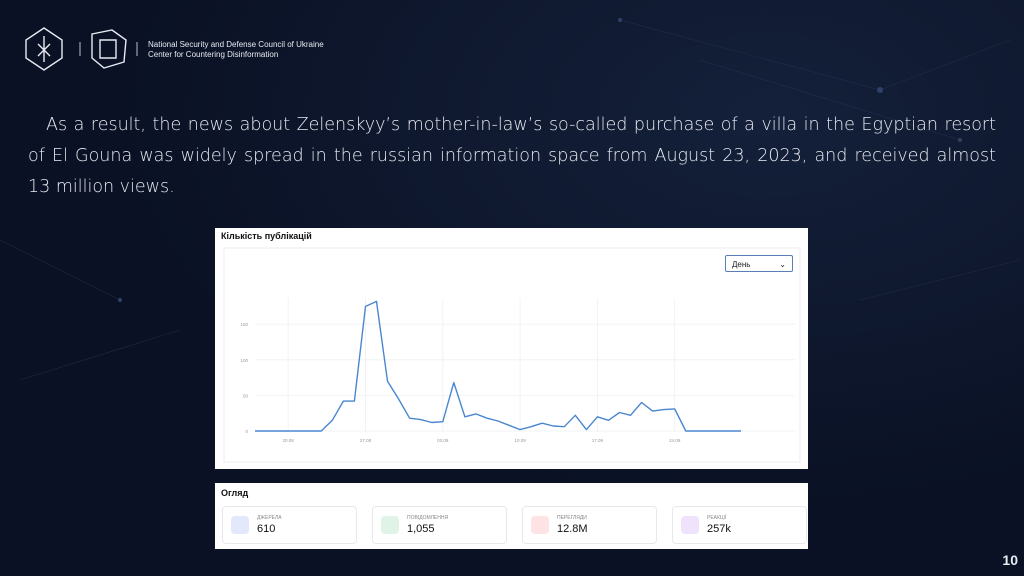 Image resolution: width=1024 pixels, height=576 pixels. Describe the element at coordinates (719, 529) in the screenshot. I see `stat-value: 257k` at that location.